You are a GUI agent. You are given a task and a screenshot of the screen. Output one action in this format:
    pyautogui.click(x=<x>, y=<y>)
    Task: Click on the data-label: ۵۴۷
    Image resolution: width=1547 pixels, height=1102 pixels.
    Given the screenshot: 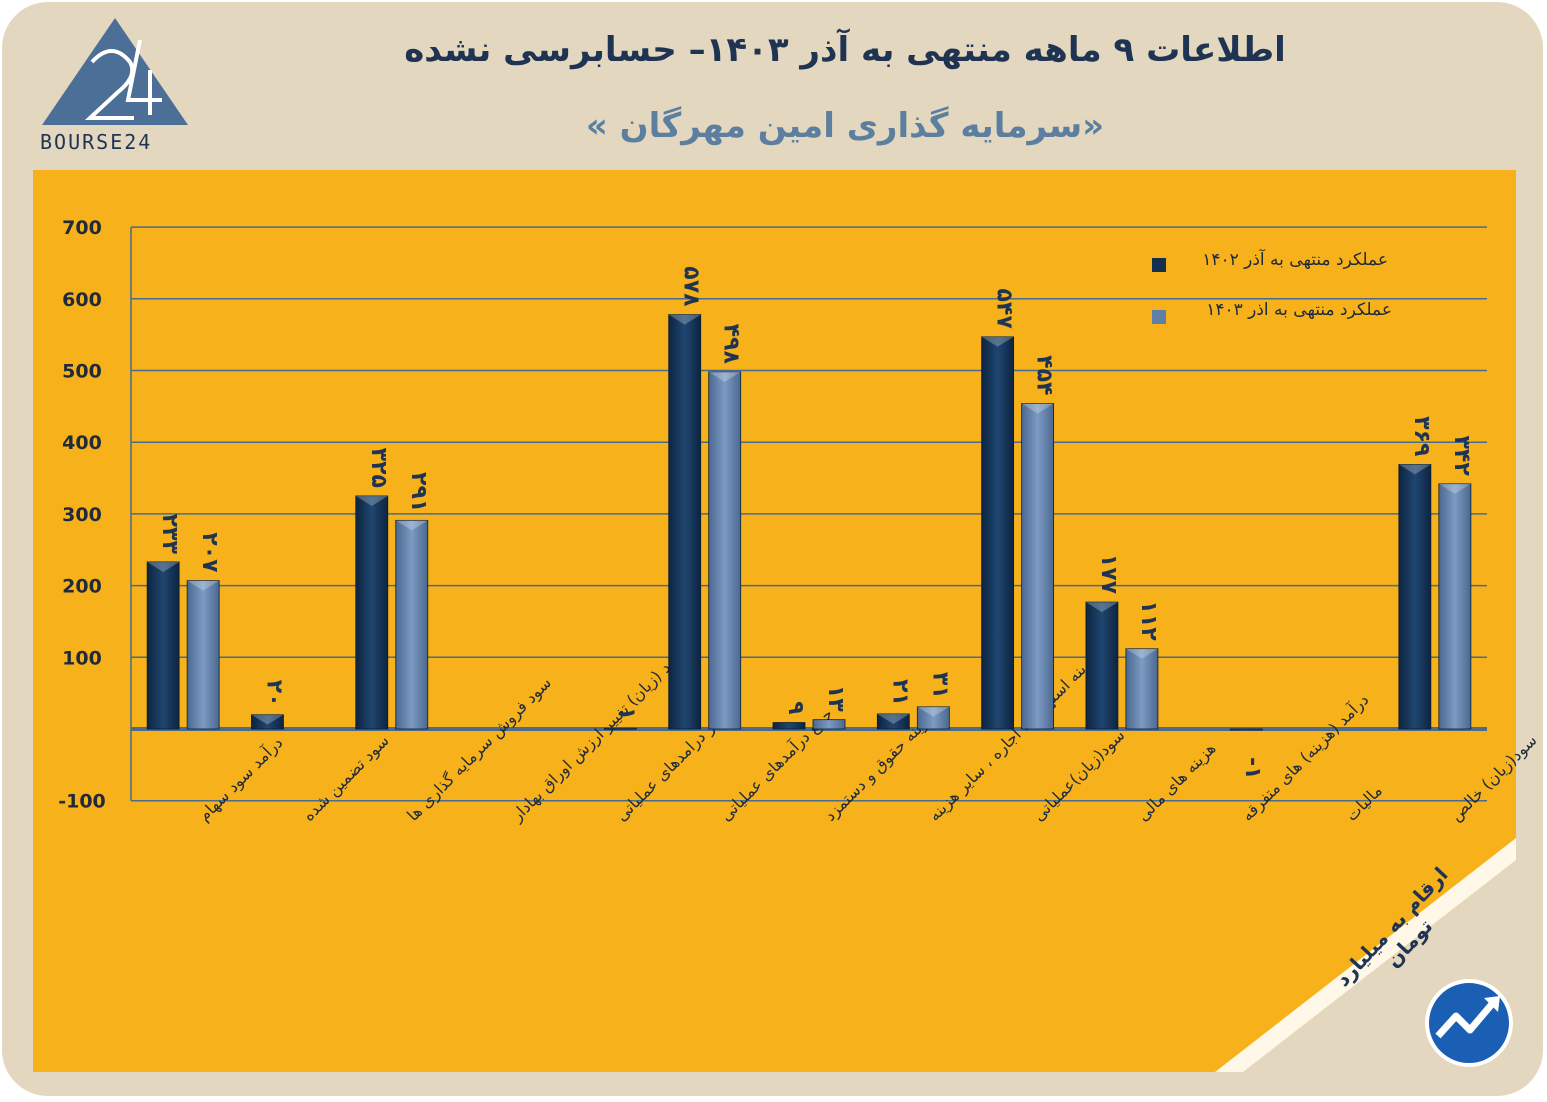 What is the action you would take?
    pyautogui.click(x=1004, y=309)
    